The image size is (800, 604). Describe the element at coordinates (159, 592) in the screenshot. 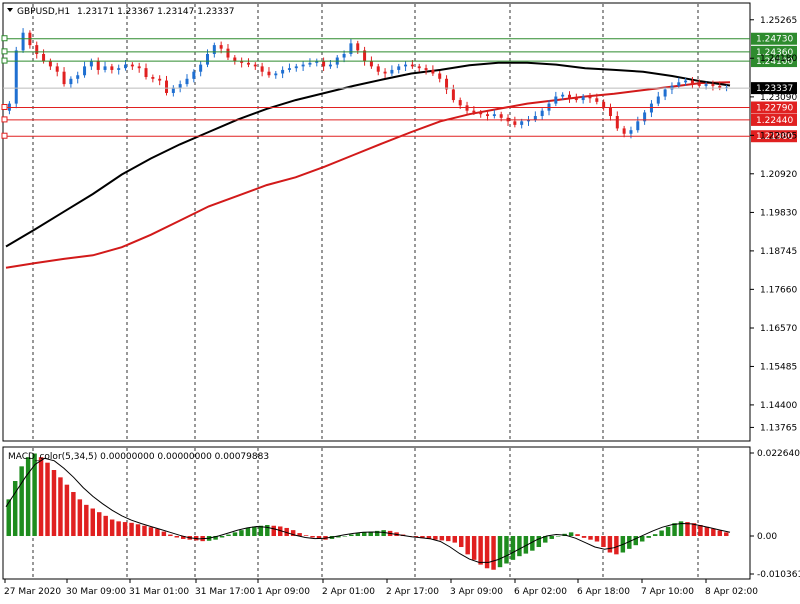

I see `time-tick-label: 31 Mar 01:00` at that location.